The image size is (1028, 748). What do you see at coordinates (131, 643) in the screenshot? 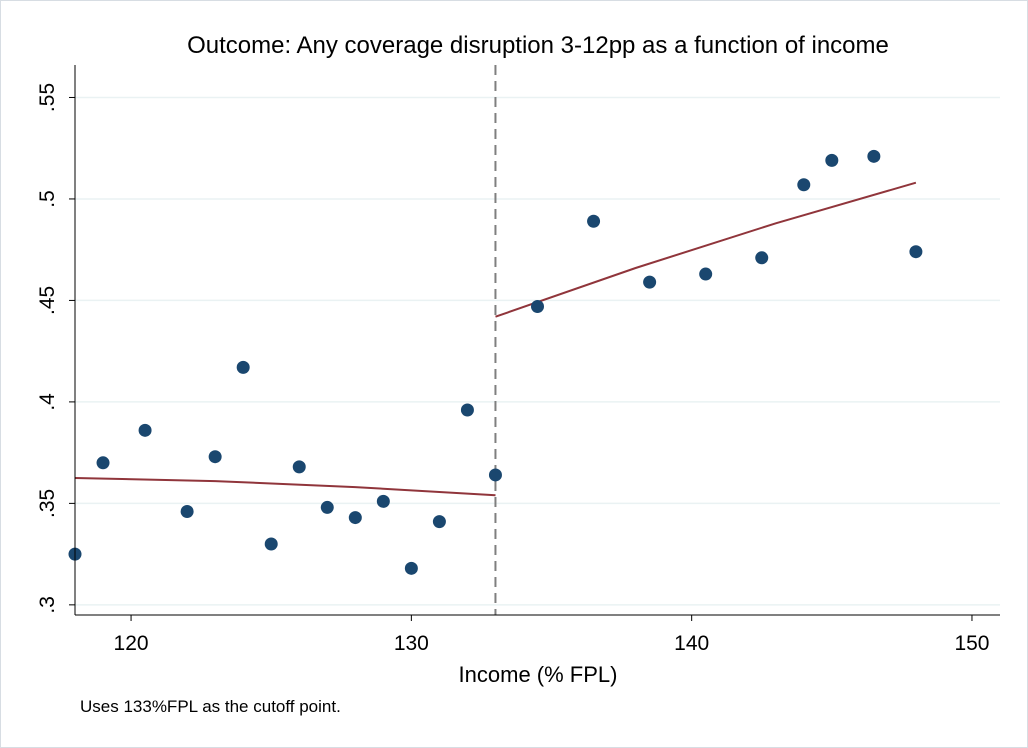
I see `x-tick-label: 120` at bounding box center [131, 643].